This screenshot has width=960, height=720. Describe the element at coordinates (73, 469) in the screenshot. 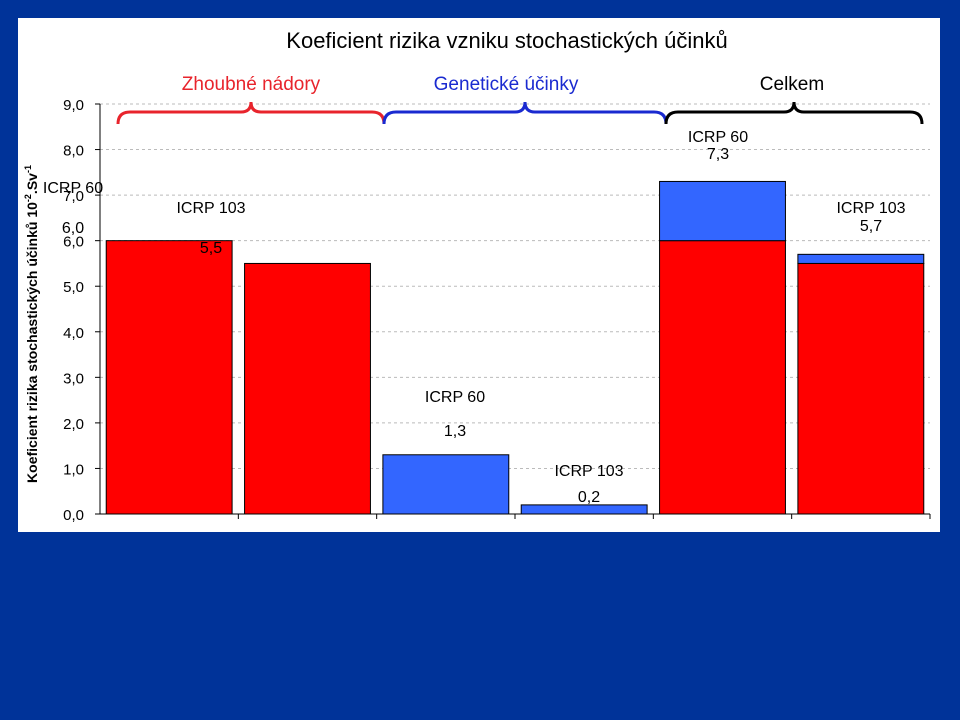

I see `y-tick-label: 1,0` at that location.